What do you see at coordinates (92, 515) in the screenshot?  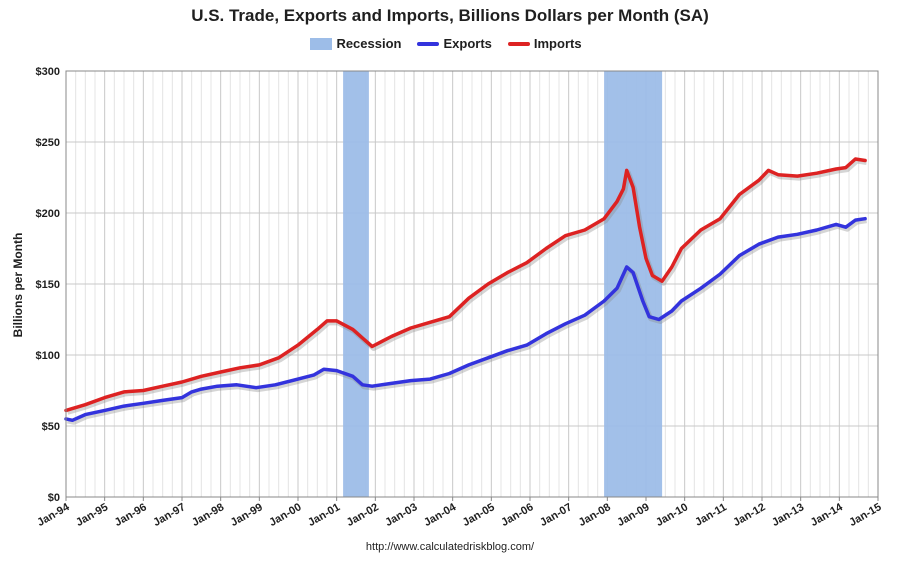 I see `x-tick-label: Jan-95` at bounding box center [92, 515].